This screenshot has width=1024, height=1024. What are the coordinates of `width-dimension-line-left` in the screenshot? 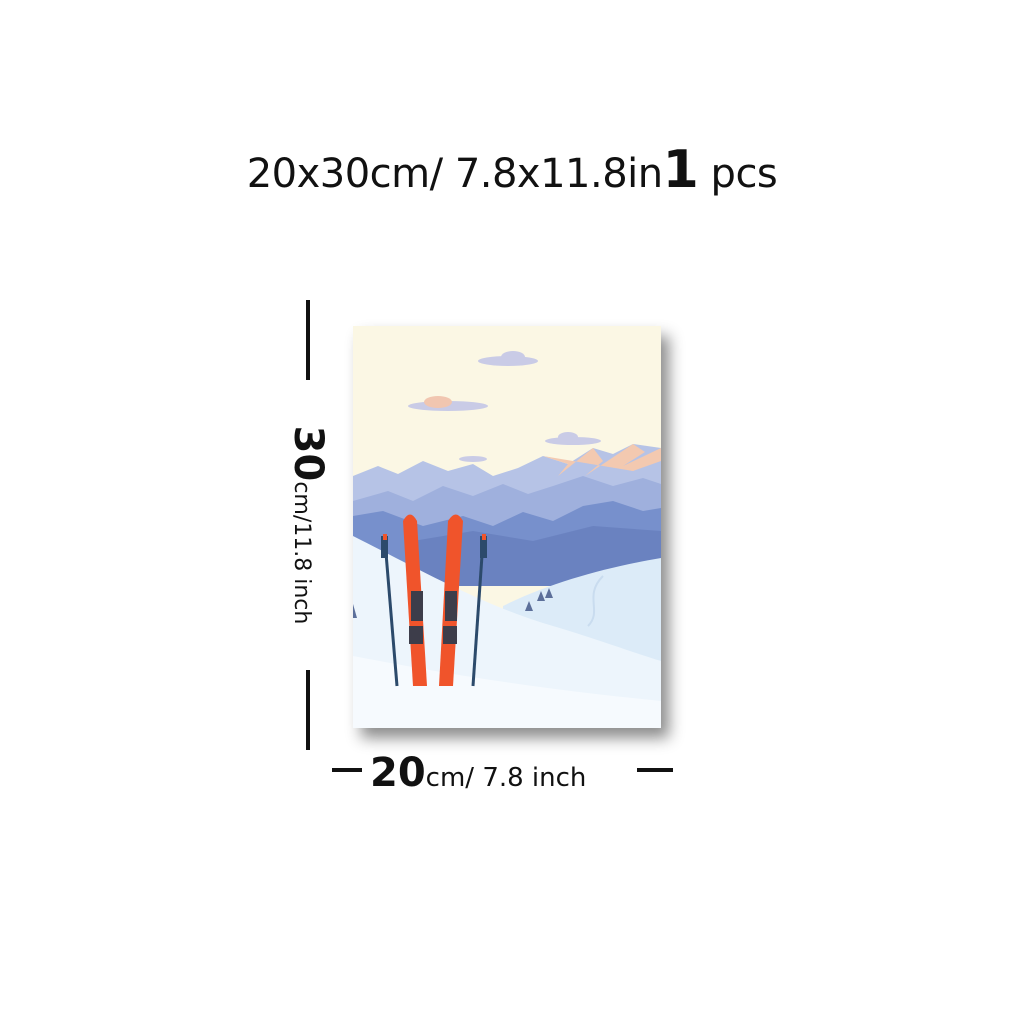 It's located at (347, 770).